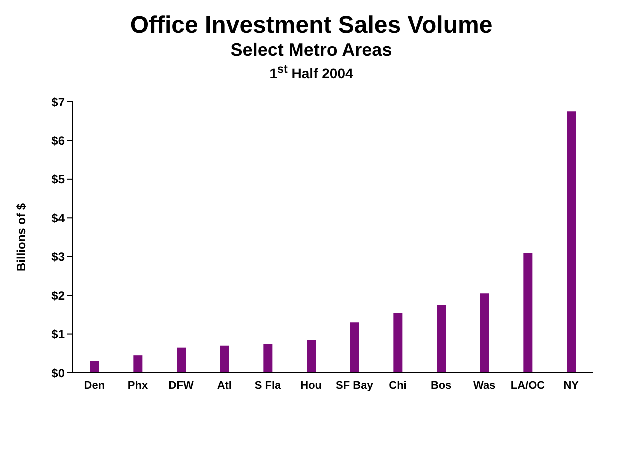 The width and height of the screenshot is (623, 460). Describe the element at coordinates (311, 385) in the screenshot. I see `x-tick-label: Hou` at that location.